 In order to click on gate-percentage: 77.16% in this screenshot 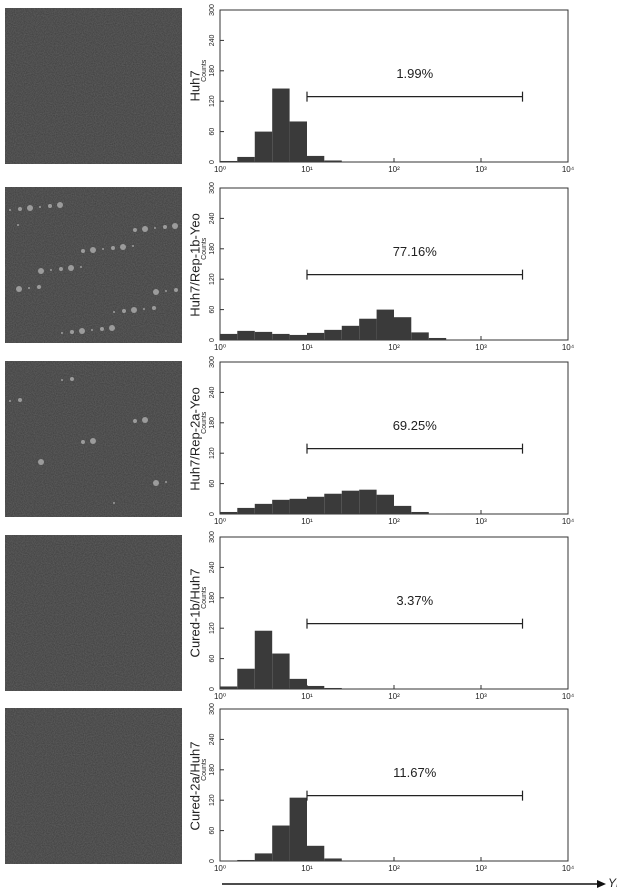, I will do `click(415, 251)`.